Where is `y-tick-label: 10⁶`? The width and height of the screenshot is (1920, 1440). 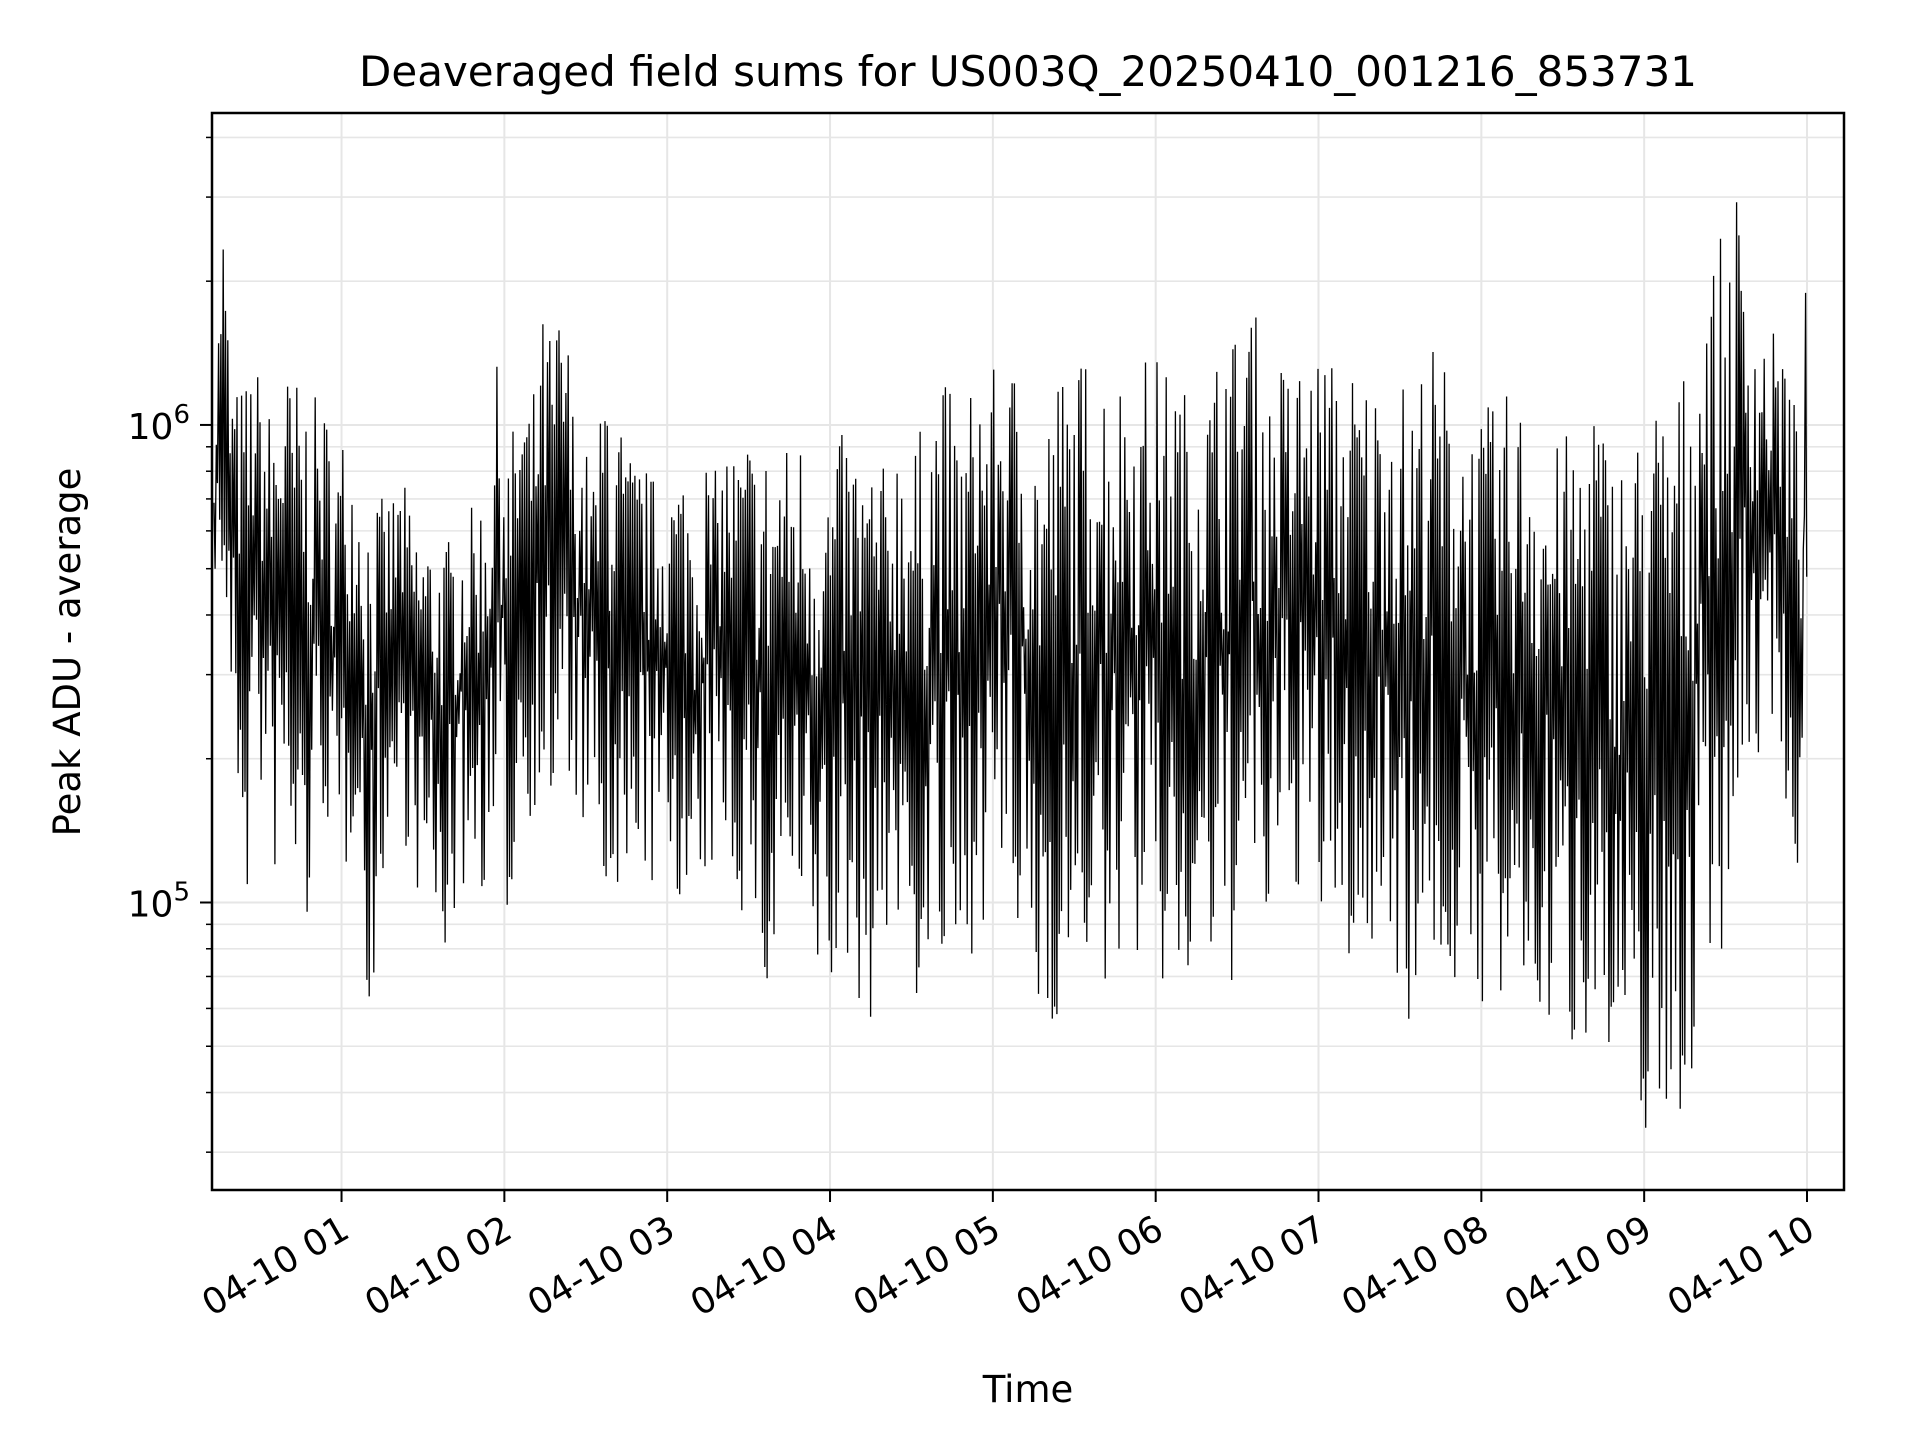
y-tick-label: 10⁶ is located at coordinates (159, 424).